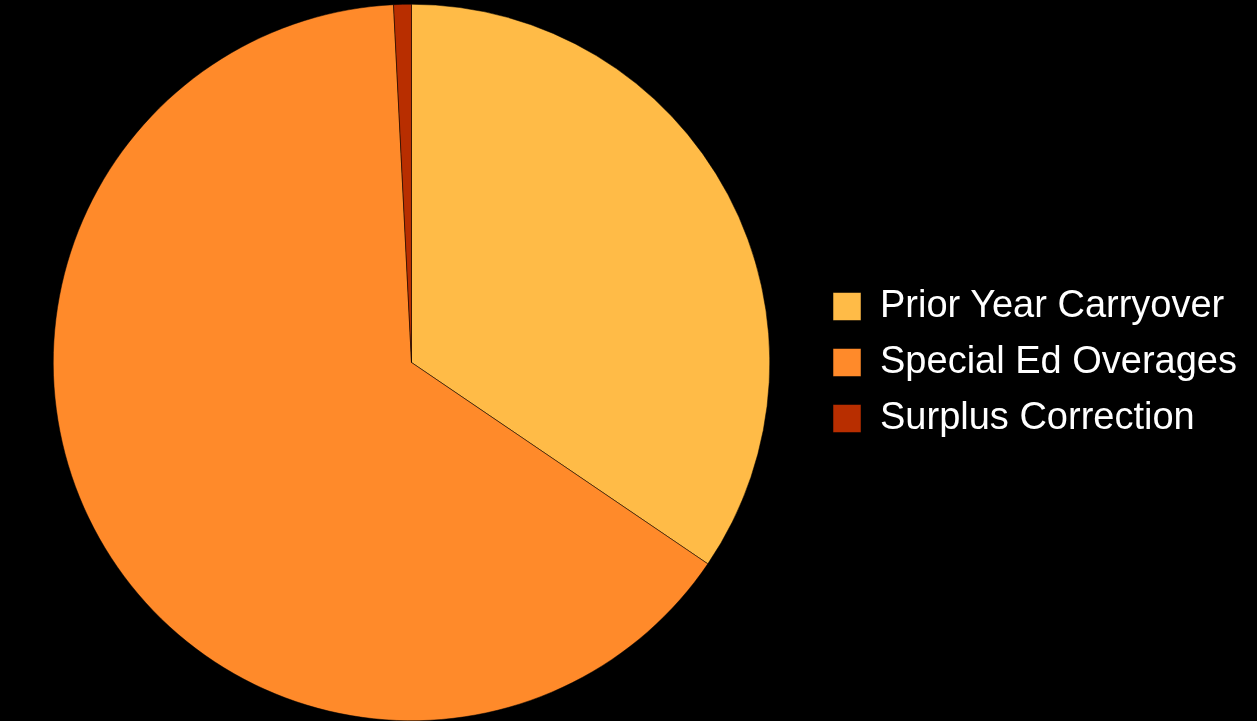 This screenshot has width=1257, height=721. Describe the element at coordinates (1059, 359) in the screenshot. I see `legend-label: Special Ed Overages` at that location.